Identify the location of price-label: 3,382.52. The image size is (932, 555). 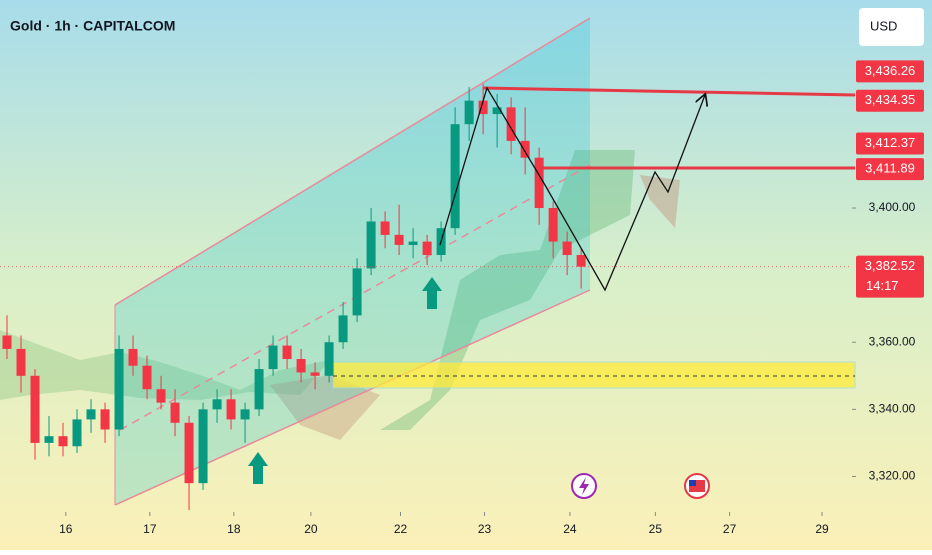
(890, 265).